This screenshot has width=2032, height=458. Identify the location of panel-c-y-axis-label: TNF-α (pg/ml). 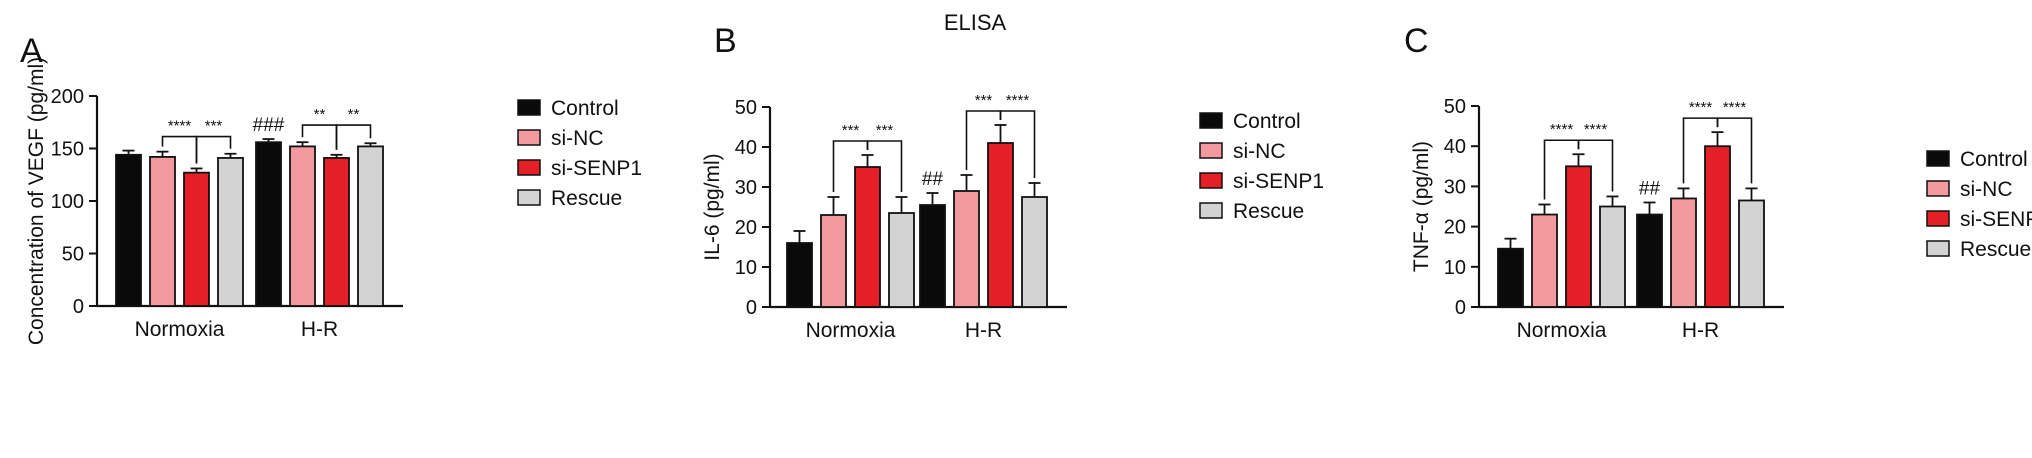
(1421, 206).